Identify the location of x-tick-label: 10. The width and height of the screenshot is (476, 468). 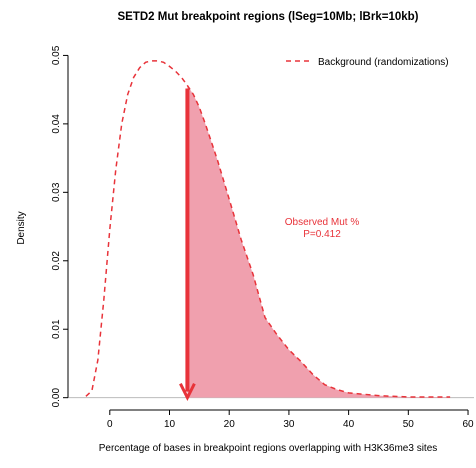
(170, 424).